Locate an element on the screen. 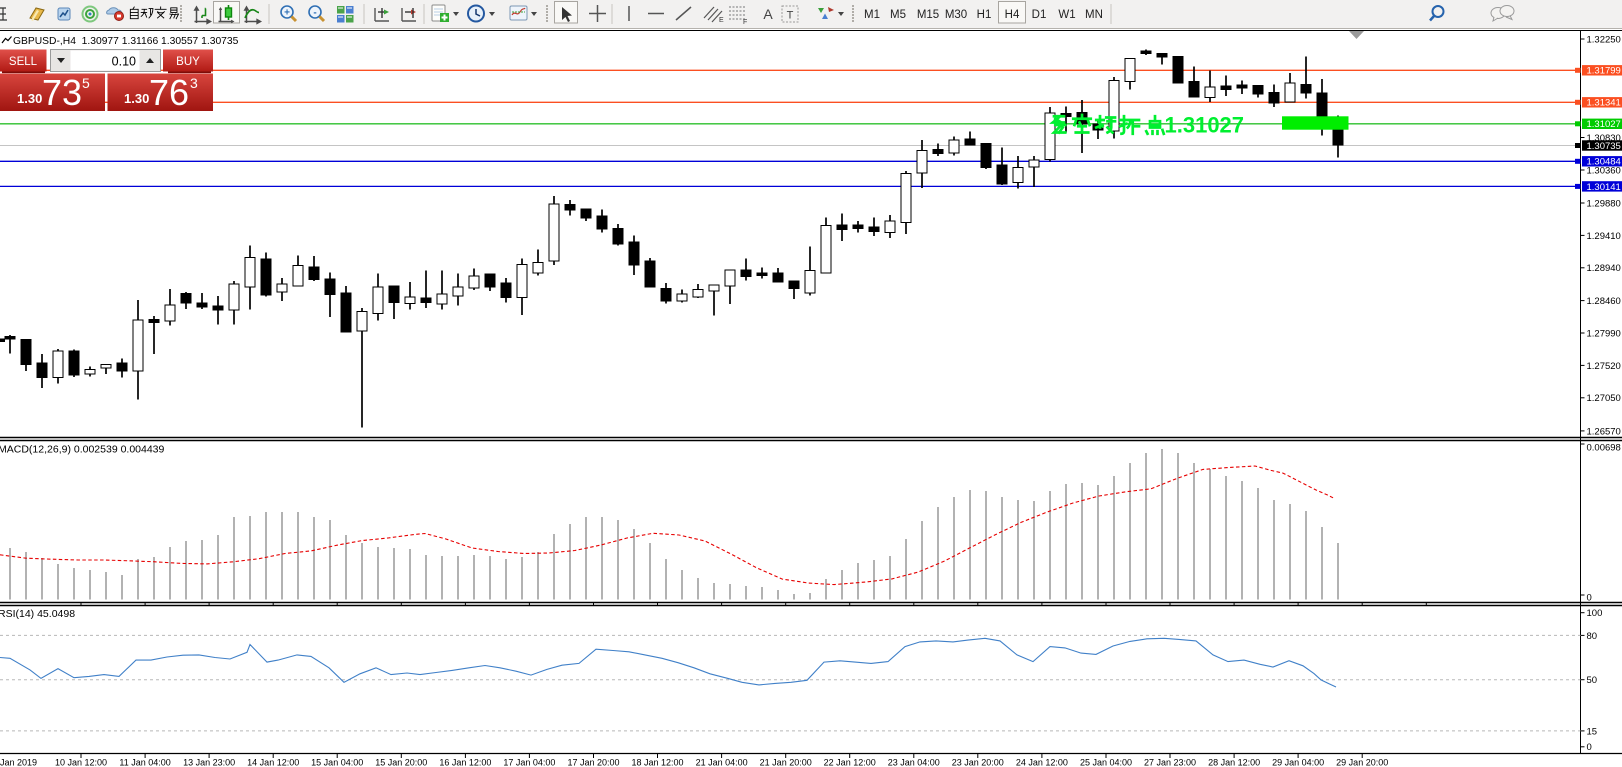  svg-text: 1.30484 is located at coordinates (1604, 162).